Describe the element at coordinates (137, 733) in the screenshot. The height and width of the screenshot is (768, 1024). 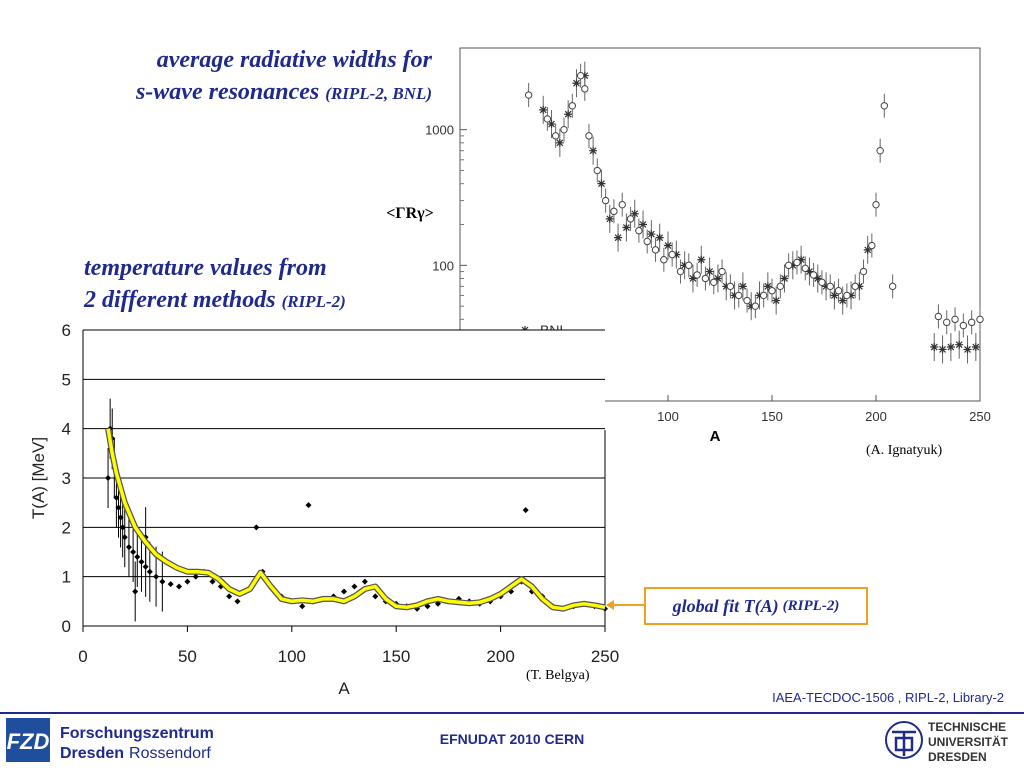
I see `fzd-logo-line1: Forschungszentrum` at that location.